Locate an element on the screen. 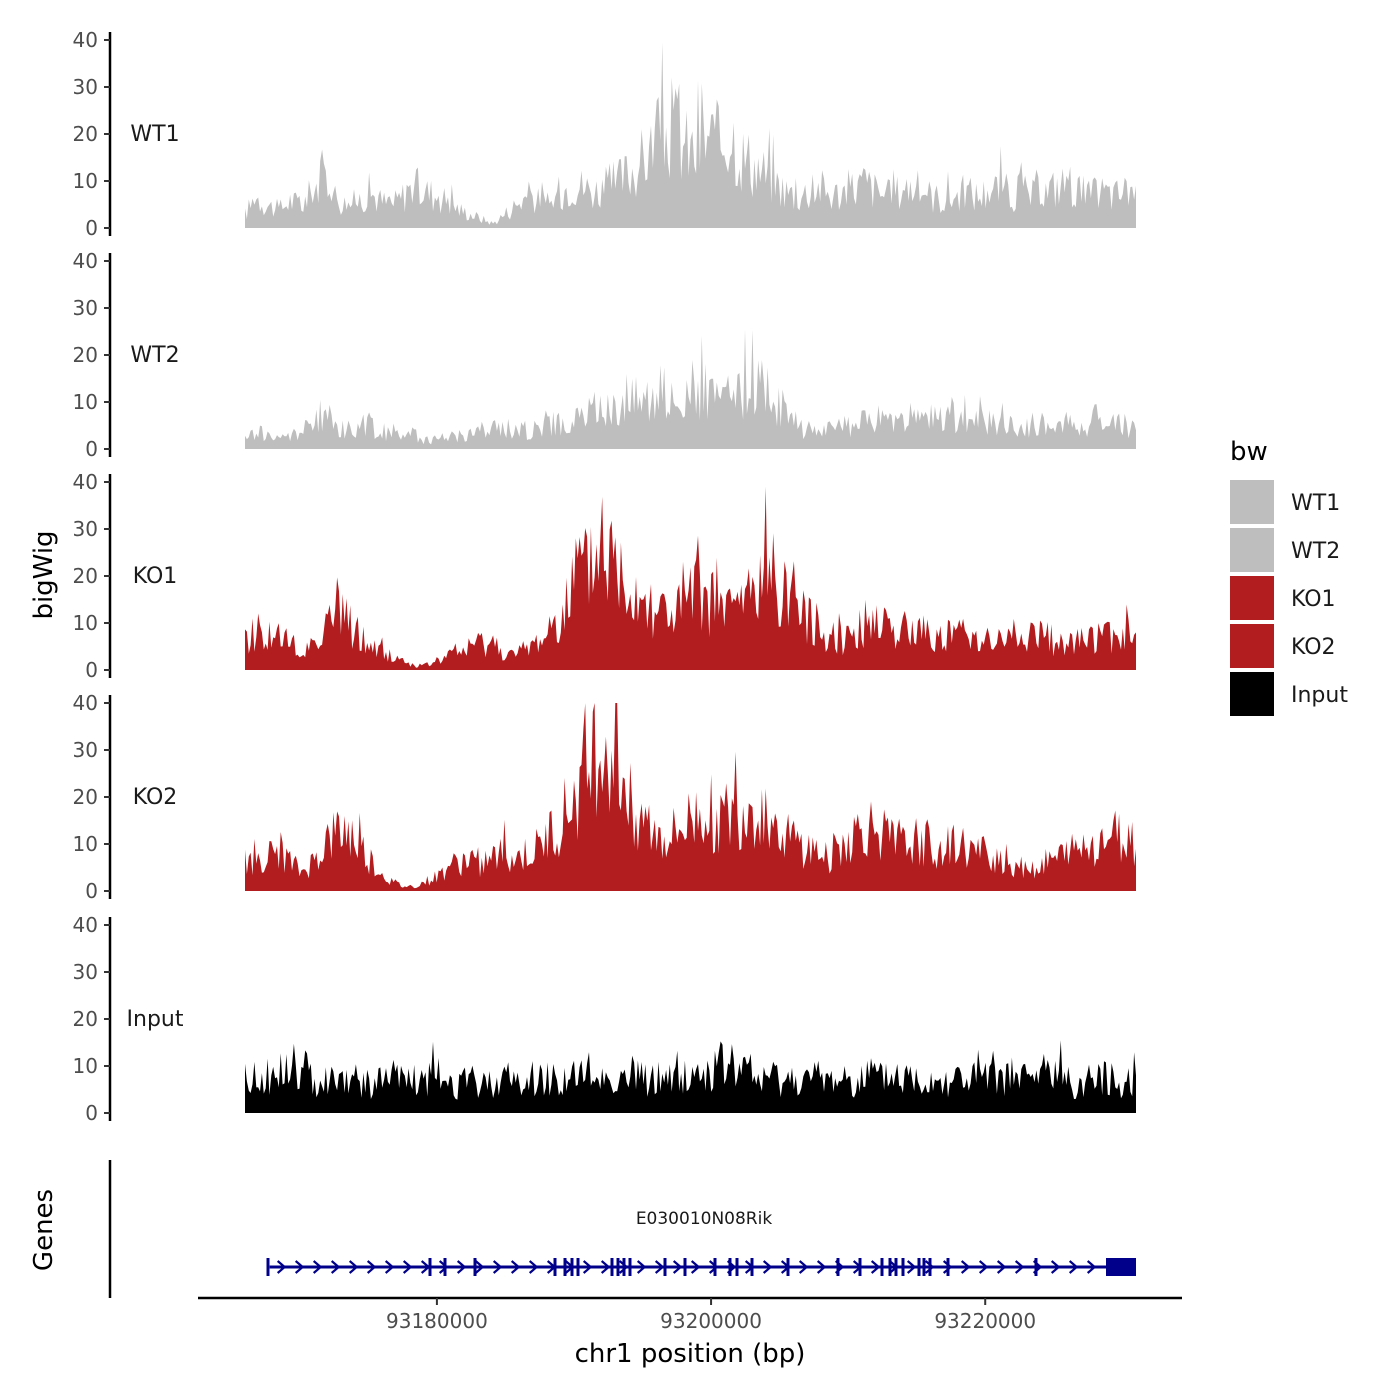 The height and width of the screenshot is (1400, 1400). track-label: KO2 is located at coordinates (155, 797).